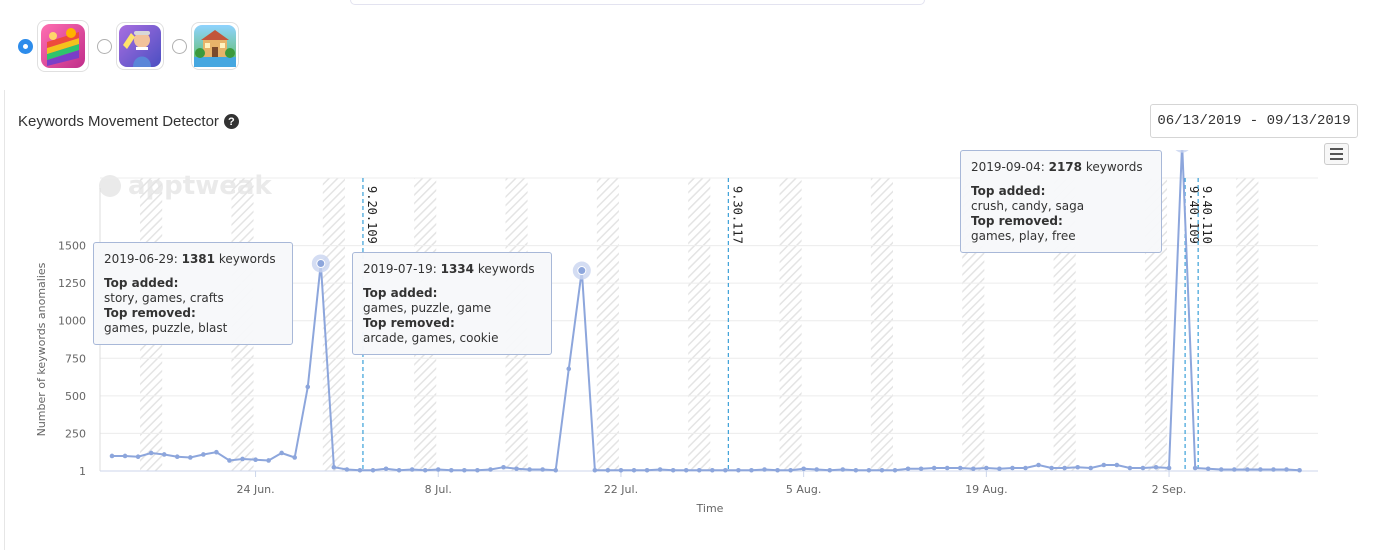 This screenshot has height=550, width=1375. What do you see at coordinates (143, 259) in the screenshot?
I see `tooltip-date: 2019-06-29:` at bounding box center [143, 259].